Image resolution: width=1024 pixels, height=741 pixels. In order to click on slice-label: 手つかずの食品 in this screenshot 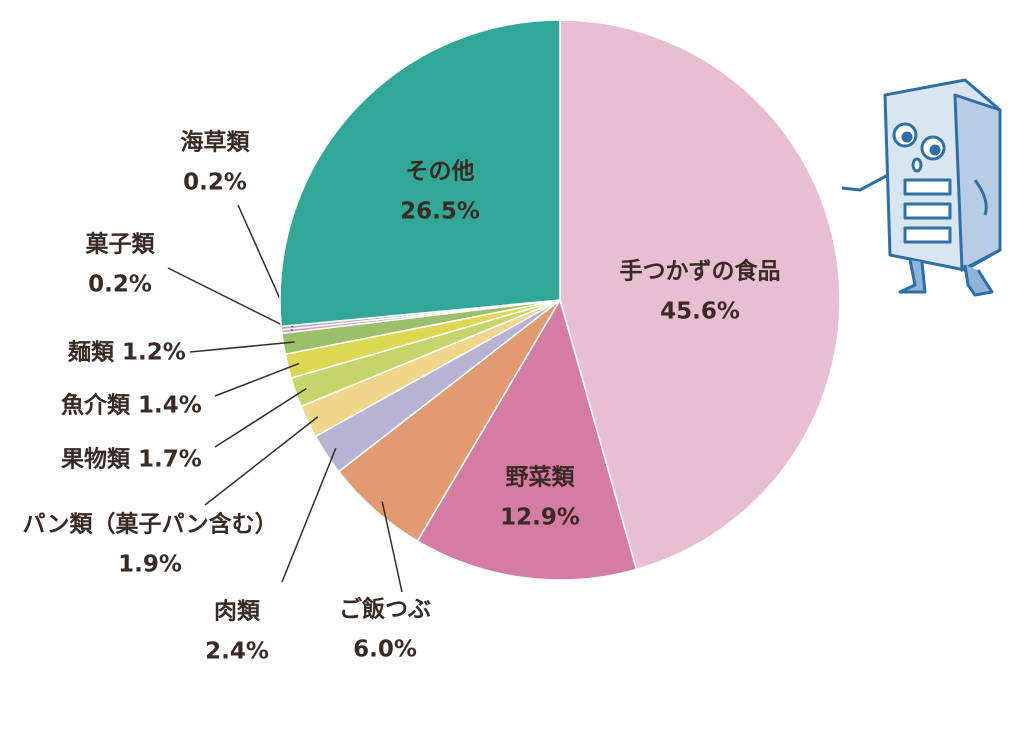, I will do `click(700, 271)`.